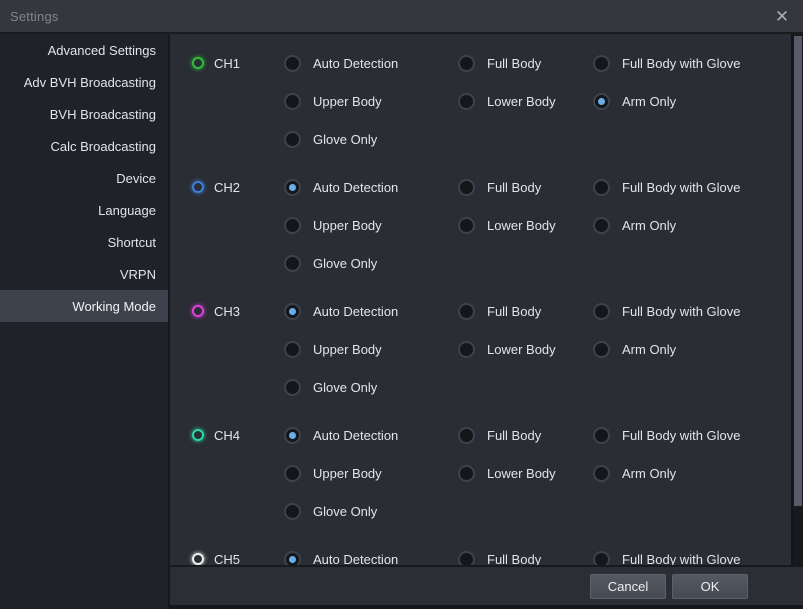 Image resolution: width=803 pixels, height=609 pixels. I want to click on radio-ch2-upper-body, so click(292, 225).